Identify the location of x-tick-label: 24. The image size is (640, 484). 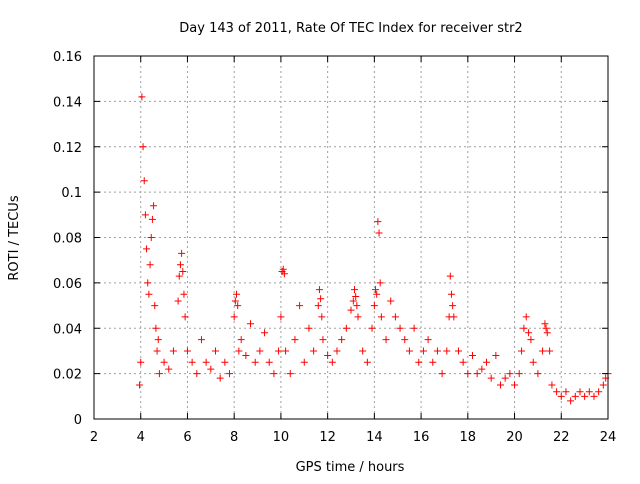
(608, 437).